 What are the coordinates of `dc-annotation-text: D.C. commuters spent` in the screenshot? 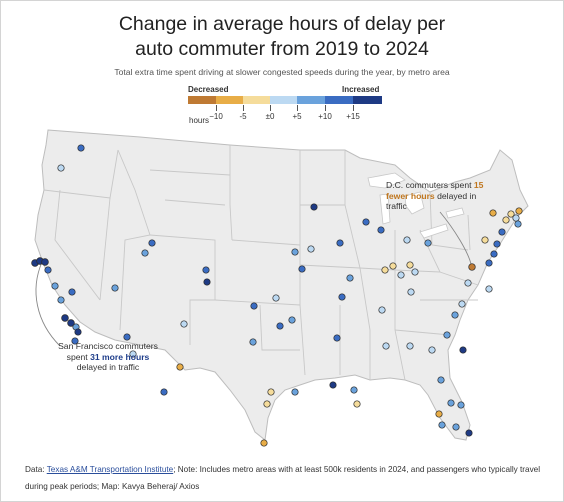 It's located at (430, 185).